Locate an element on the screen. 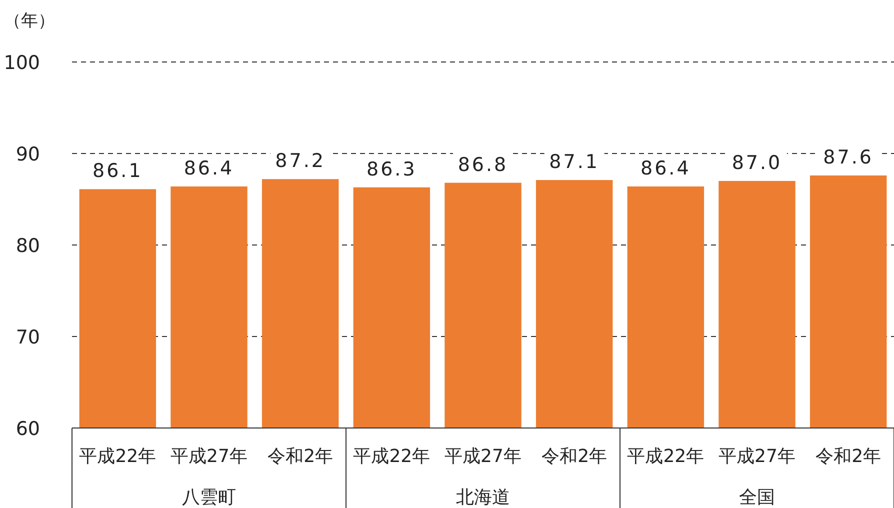 This screenshot has height=508, width=894. y-tick-label: 70 is located at coordinates (28, 337).